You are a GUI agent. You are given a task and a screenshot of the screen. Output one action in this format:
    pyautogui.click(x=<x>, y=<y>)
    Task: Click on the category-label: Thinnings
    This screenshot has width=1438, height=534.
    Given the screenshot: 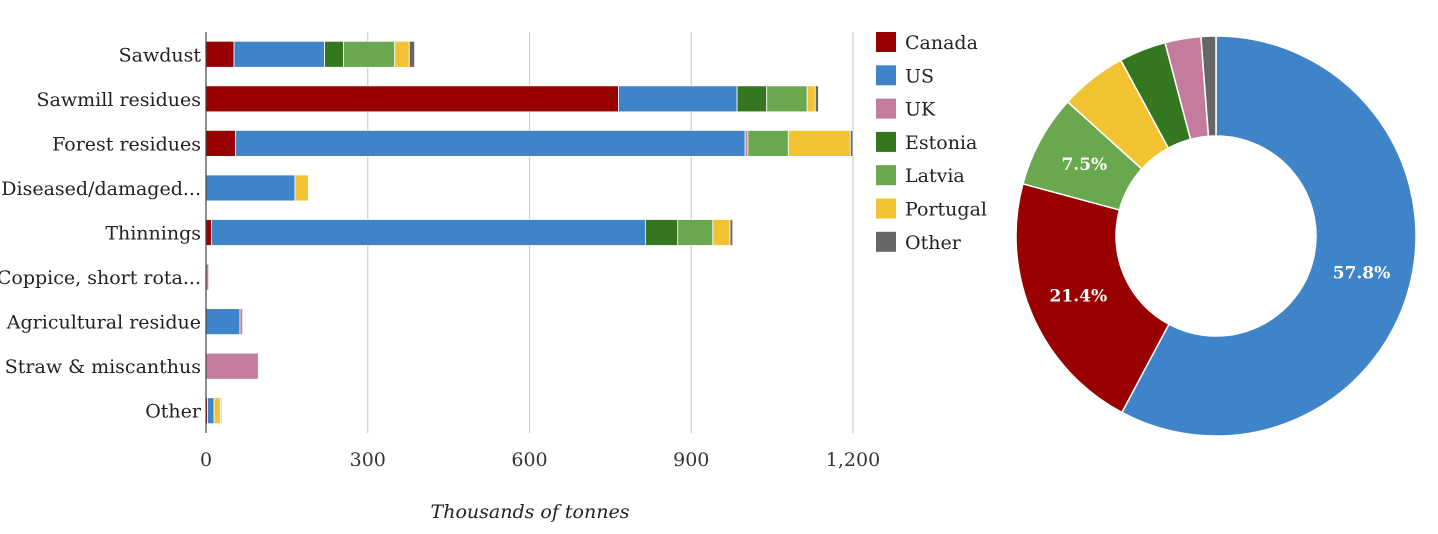 What is the action you would take?
    pyautogui.click(x=153, y=234)
    